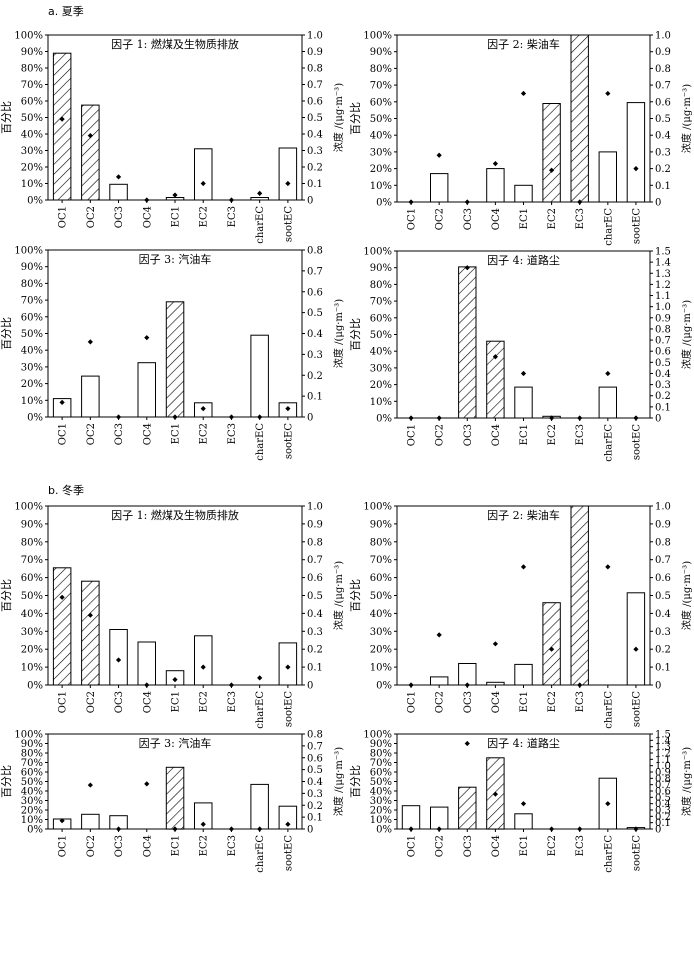 Image resolution: width=694 pixels, height=957 pixels. What do you see at coordinates (663, 86) in the screenshot?
I see `y2-tick-label: 0.7` at bounding box center [663, 86].